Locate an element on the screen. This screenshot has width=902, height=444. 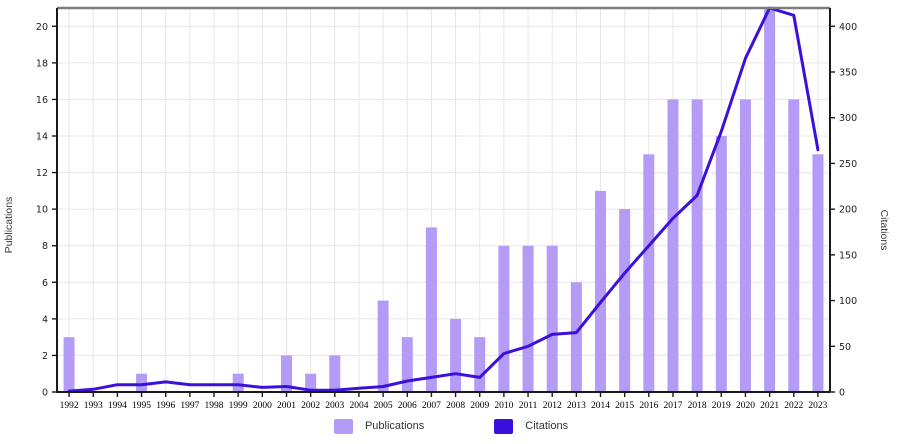
svg-text: 2 is located at coordinates (45, 356).